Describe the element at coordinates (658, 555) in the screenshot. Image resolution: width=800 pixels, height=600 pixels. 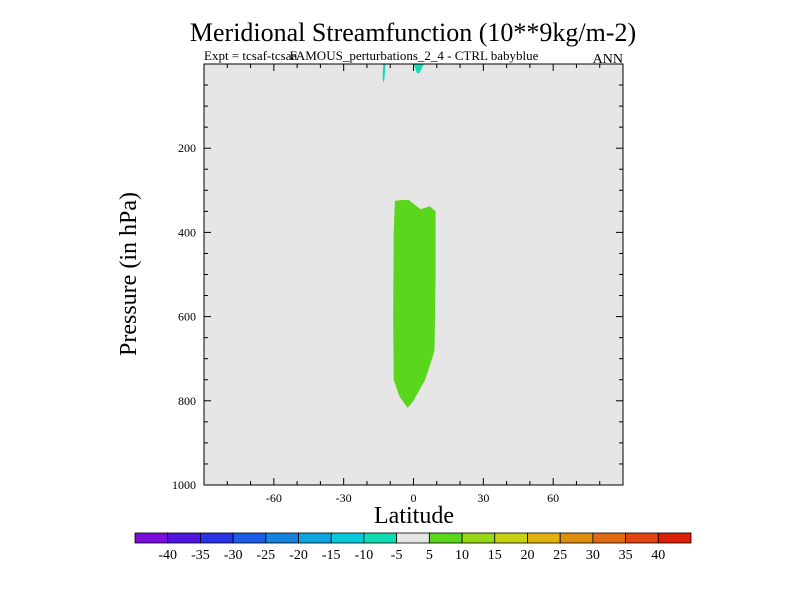
I see `colorbar-label: 40` at that location.